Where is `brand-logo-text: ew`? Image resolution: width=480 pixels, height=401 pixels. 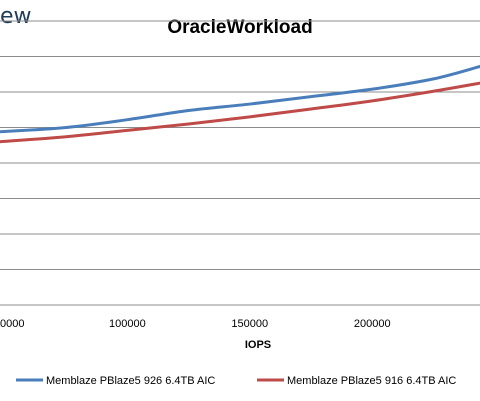 brand-logo-text: ew is located at coordinates (16, 16).